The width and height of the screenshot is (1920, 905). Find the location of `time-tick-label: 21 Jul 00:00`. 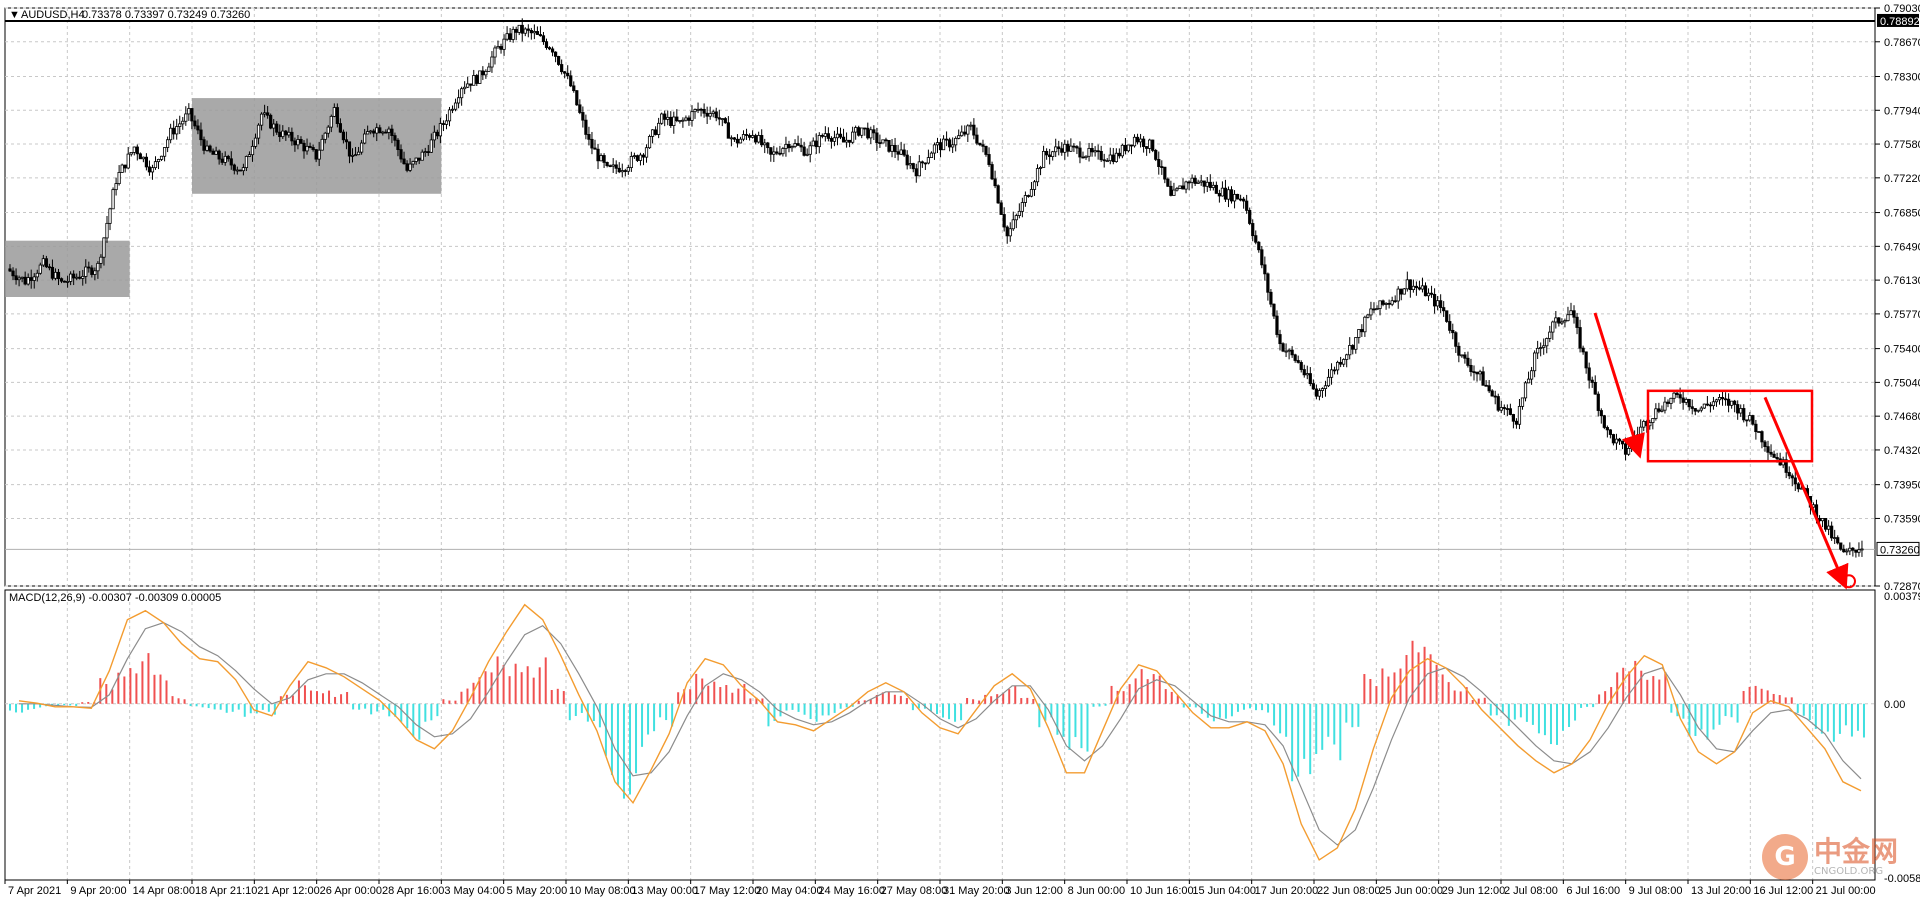

time-tick-label: 21 Jul 00:00 is located at coordinates (1846, 891).